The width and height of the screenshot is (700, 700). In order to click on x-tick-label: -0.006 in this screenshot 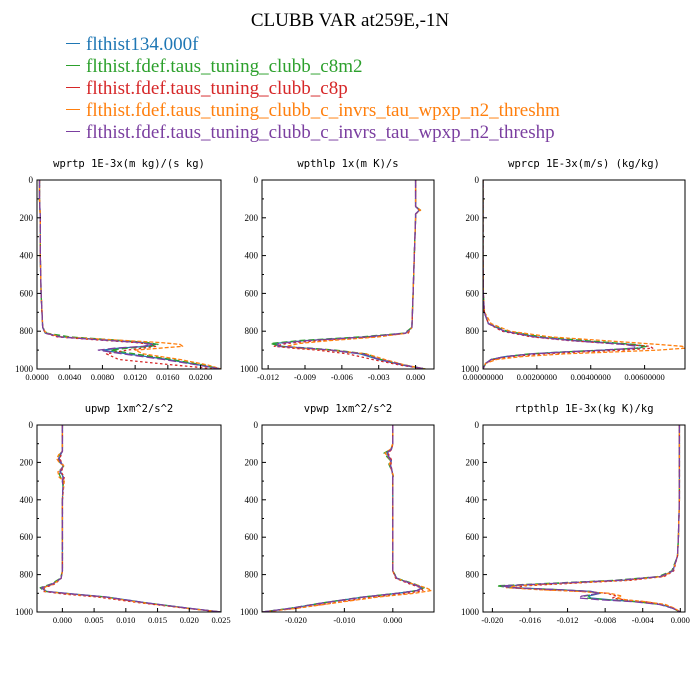, I will do `click(342, 377)`.